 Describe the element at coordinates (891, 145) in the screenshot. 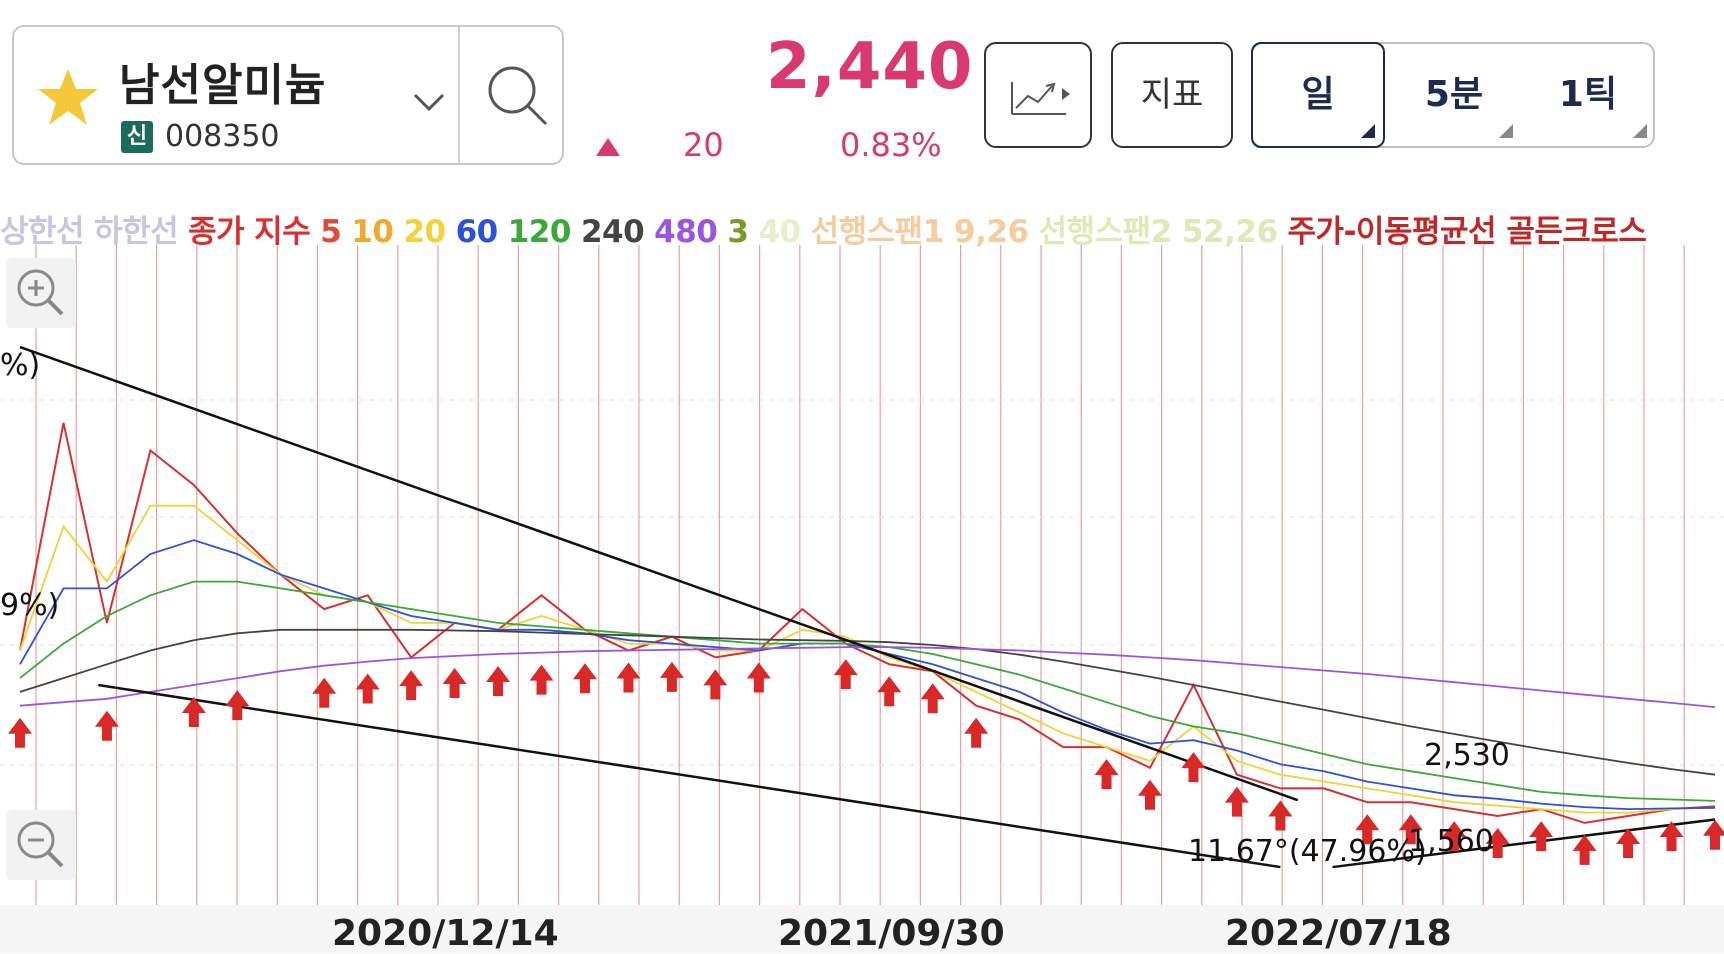

I see `price-change-percent: 0.83%` at that location.